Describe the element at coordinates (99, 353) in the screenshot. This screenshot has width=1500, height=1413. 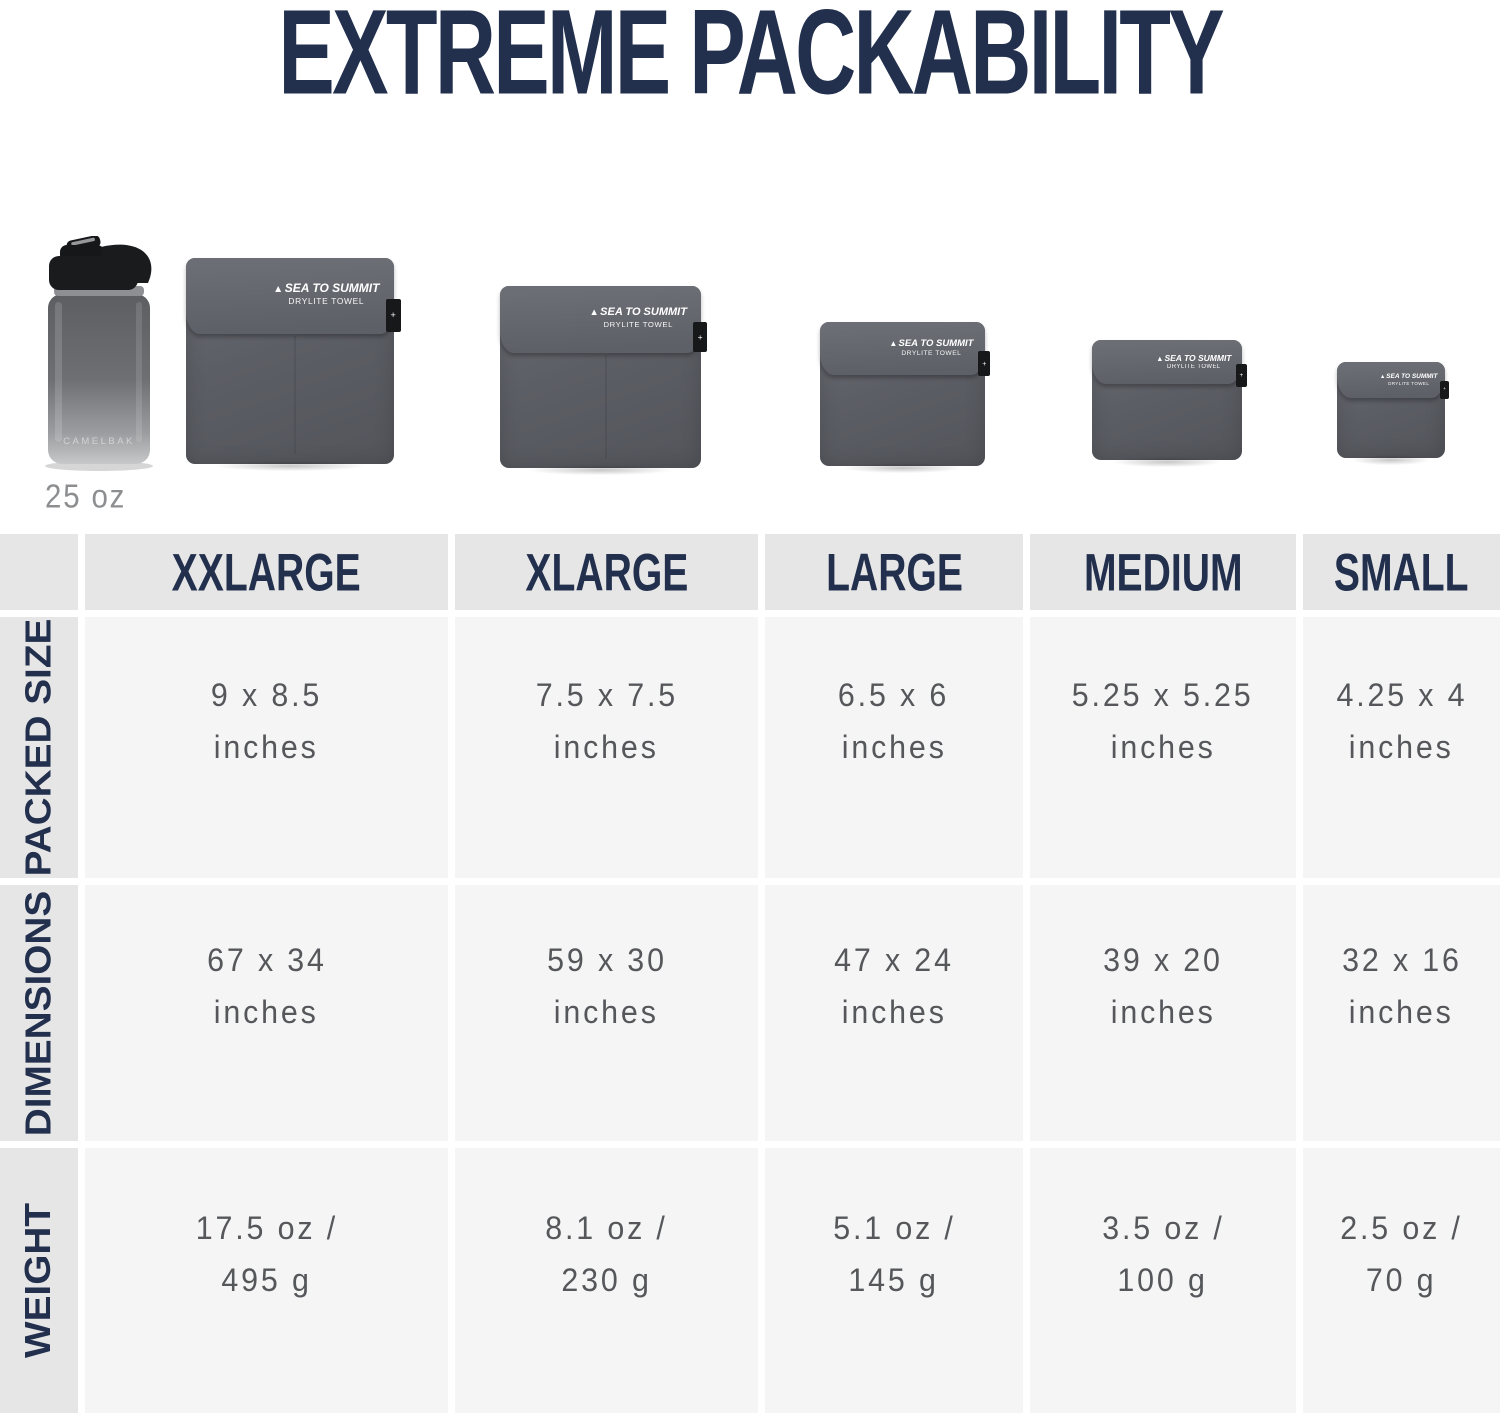
I see `water-bottle-image: CAMELBAK` at that location.